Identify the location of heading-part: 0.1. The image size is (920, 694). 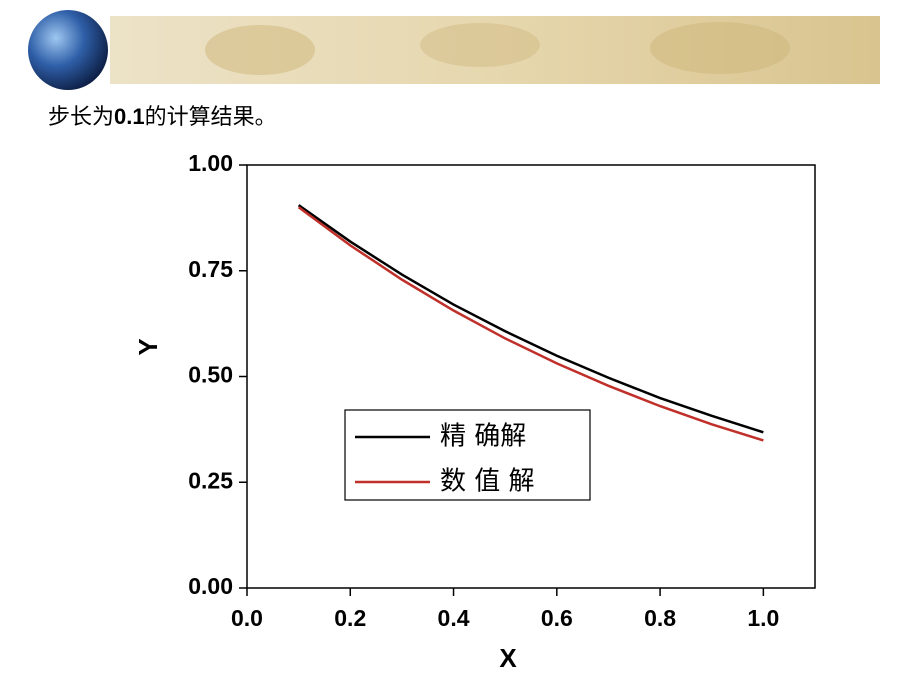
(129, 116).